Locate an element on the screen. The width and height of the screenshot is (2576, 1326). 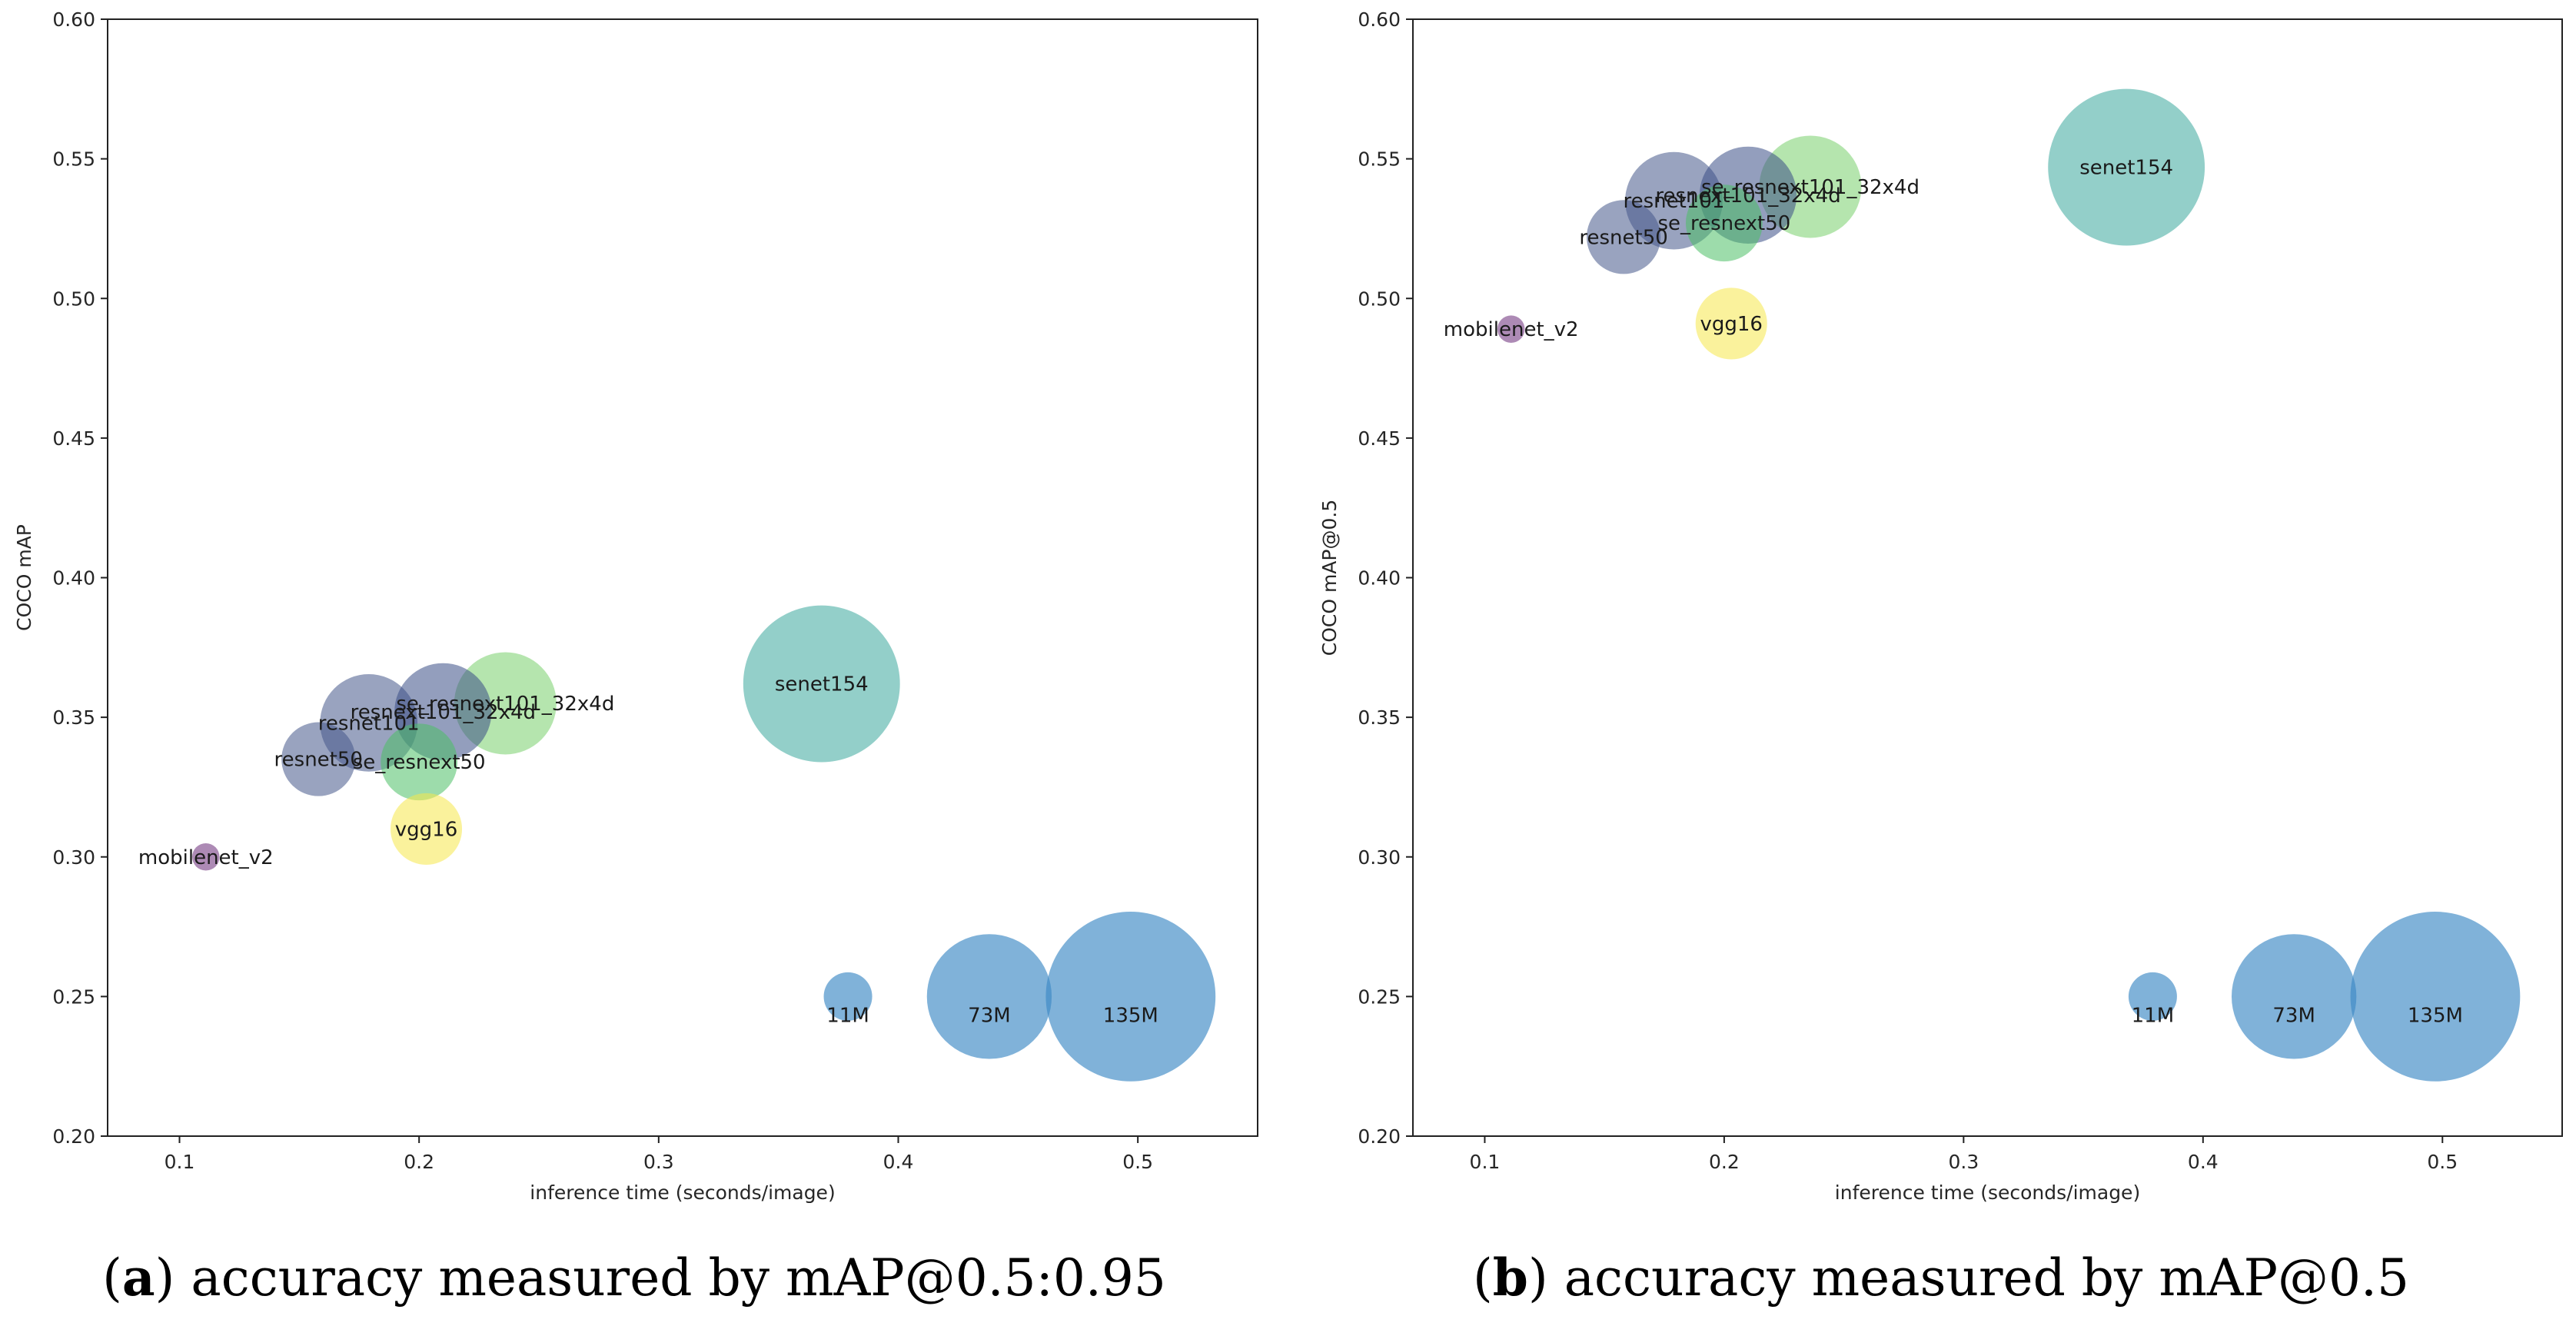
y-axis-label: COCO mAP@0.5 is located at coordinates (1329, 578).